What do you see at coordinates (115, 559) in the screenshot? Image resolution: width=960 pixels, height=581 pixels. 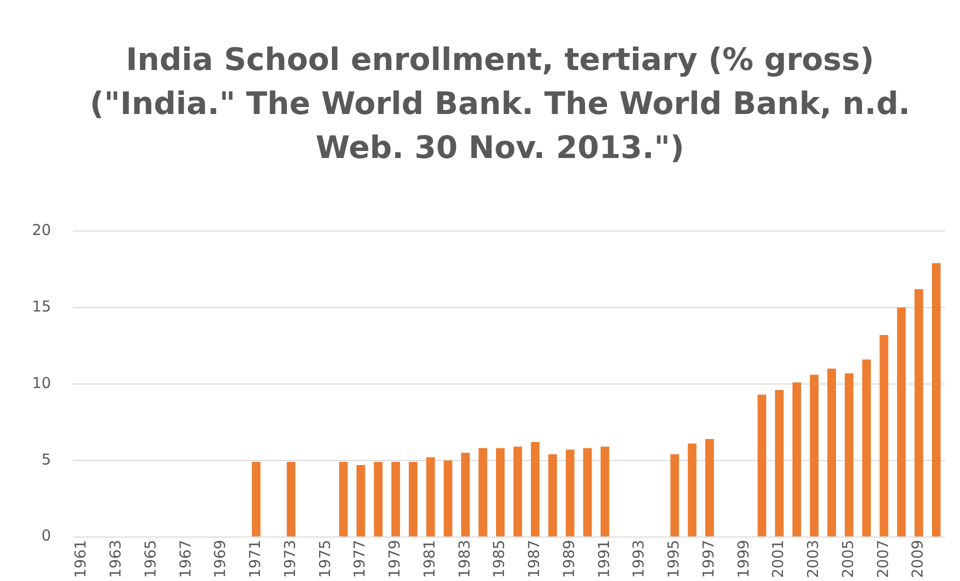 I see `x-tick-label: 1963` at bounding box center [115, 559].